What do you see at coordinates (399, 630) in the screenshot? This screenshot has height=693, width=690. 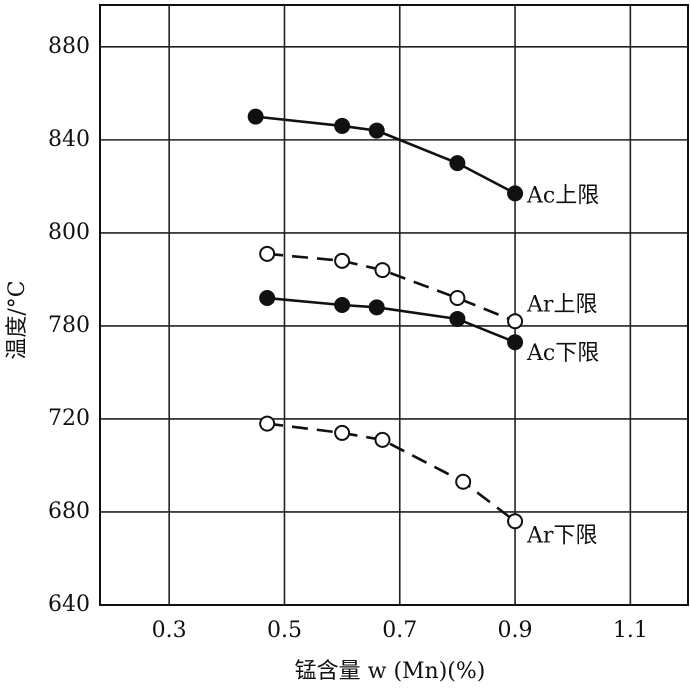 I see `x-tick-label: 0.7` at bounding box center [399, 630].